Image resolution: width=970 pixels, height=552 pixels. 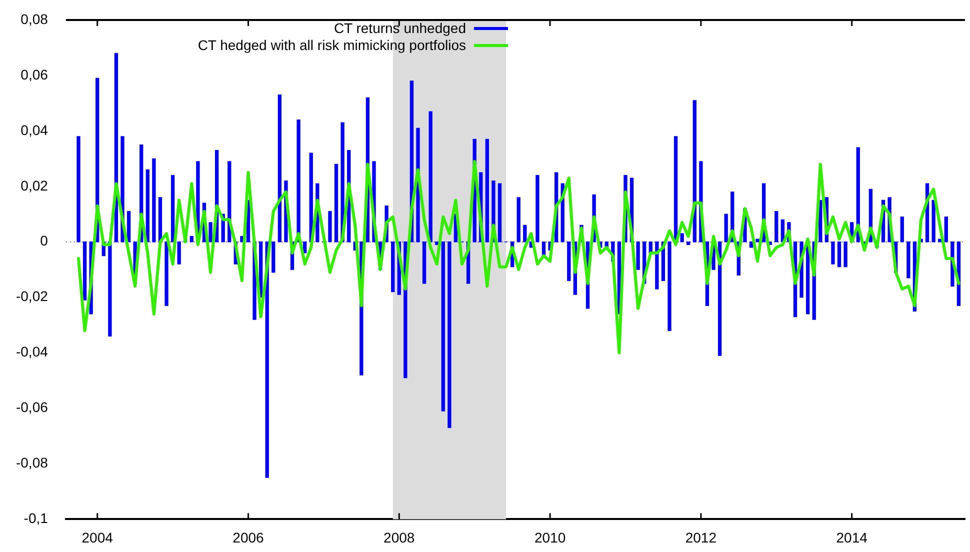 I want to click on x-tick-label: 2004, so click(x=98, y=537).